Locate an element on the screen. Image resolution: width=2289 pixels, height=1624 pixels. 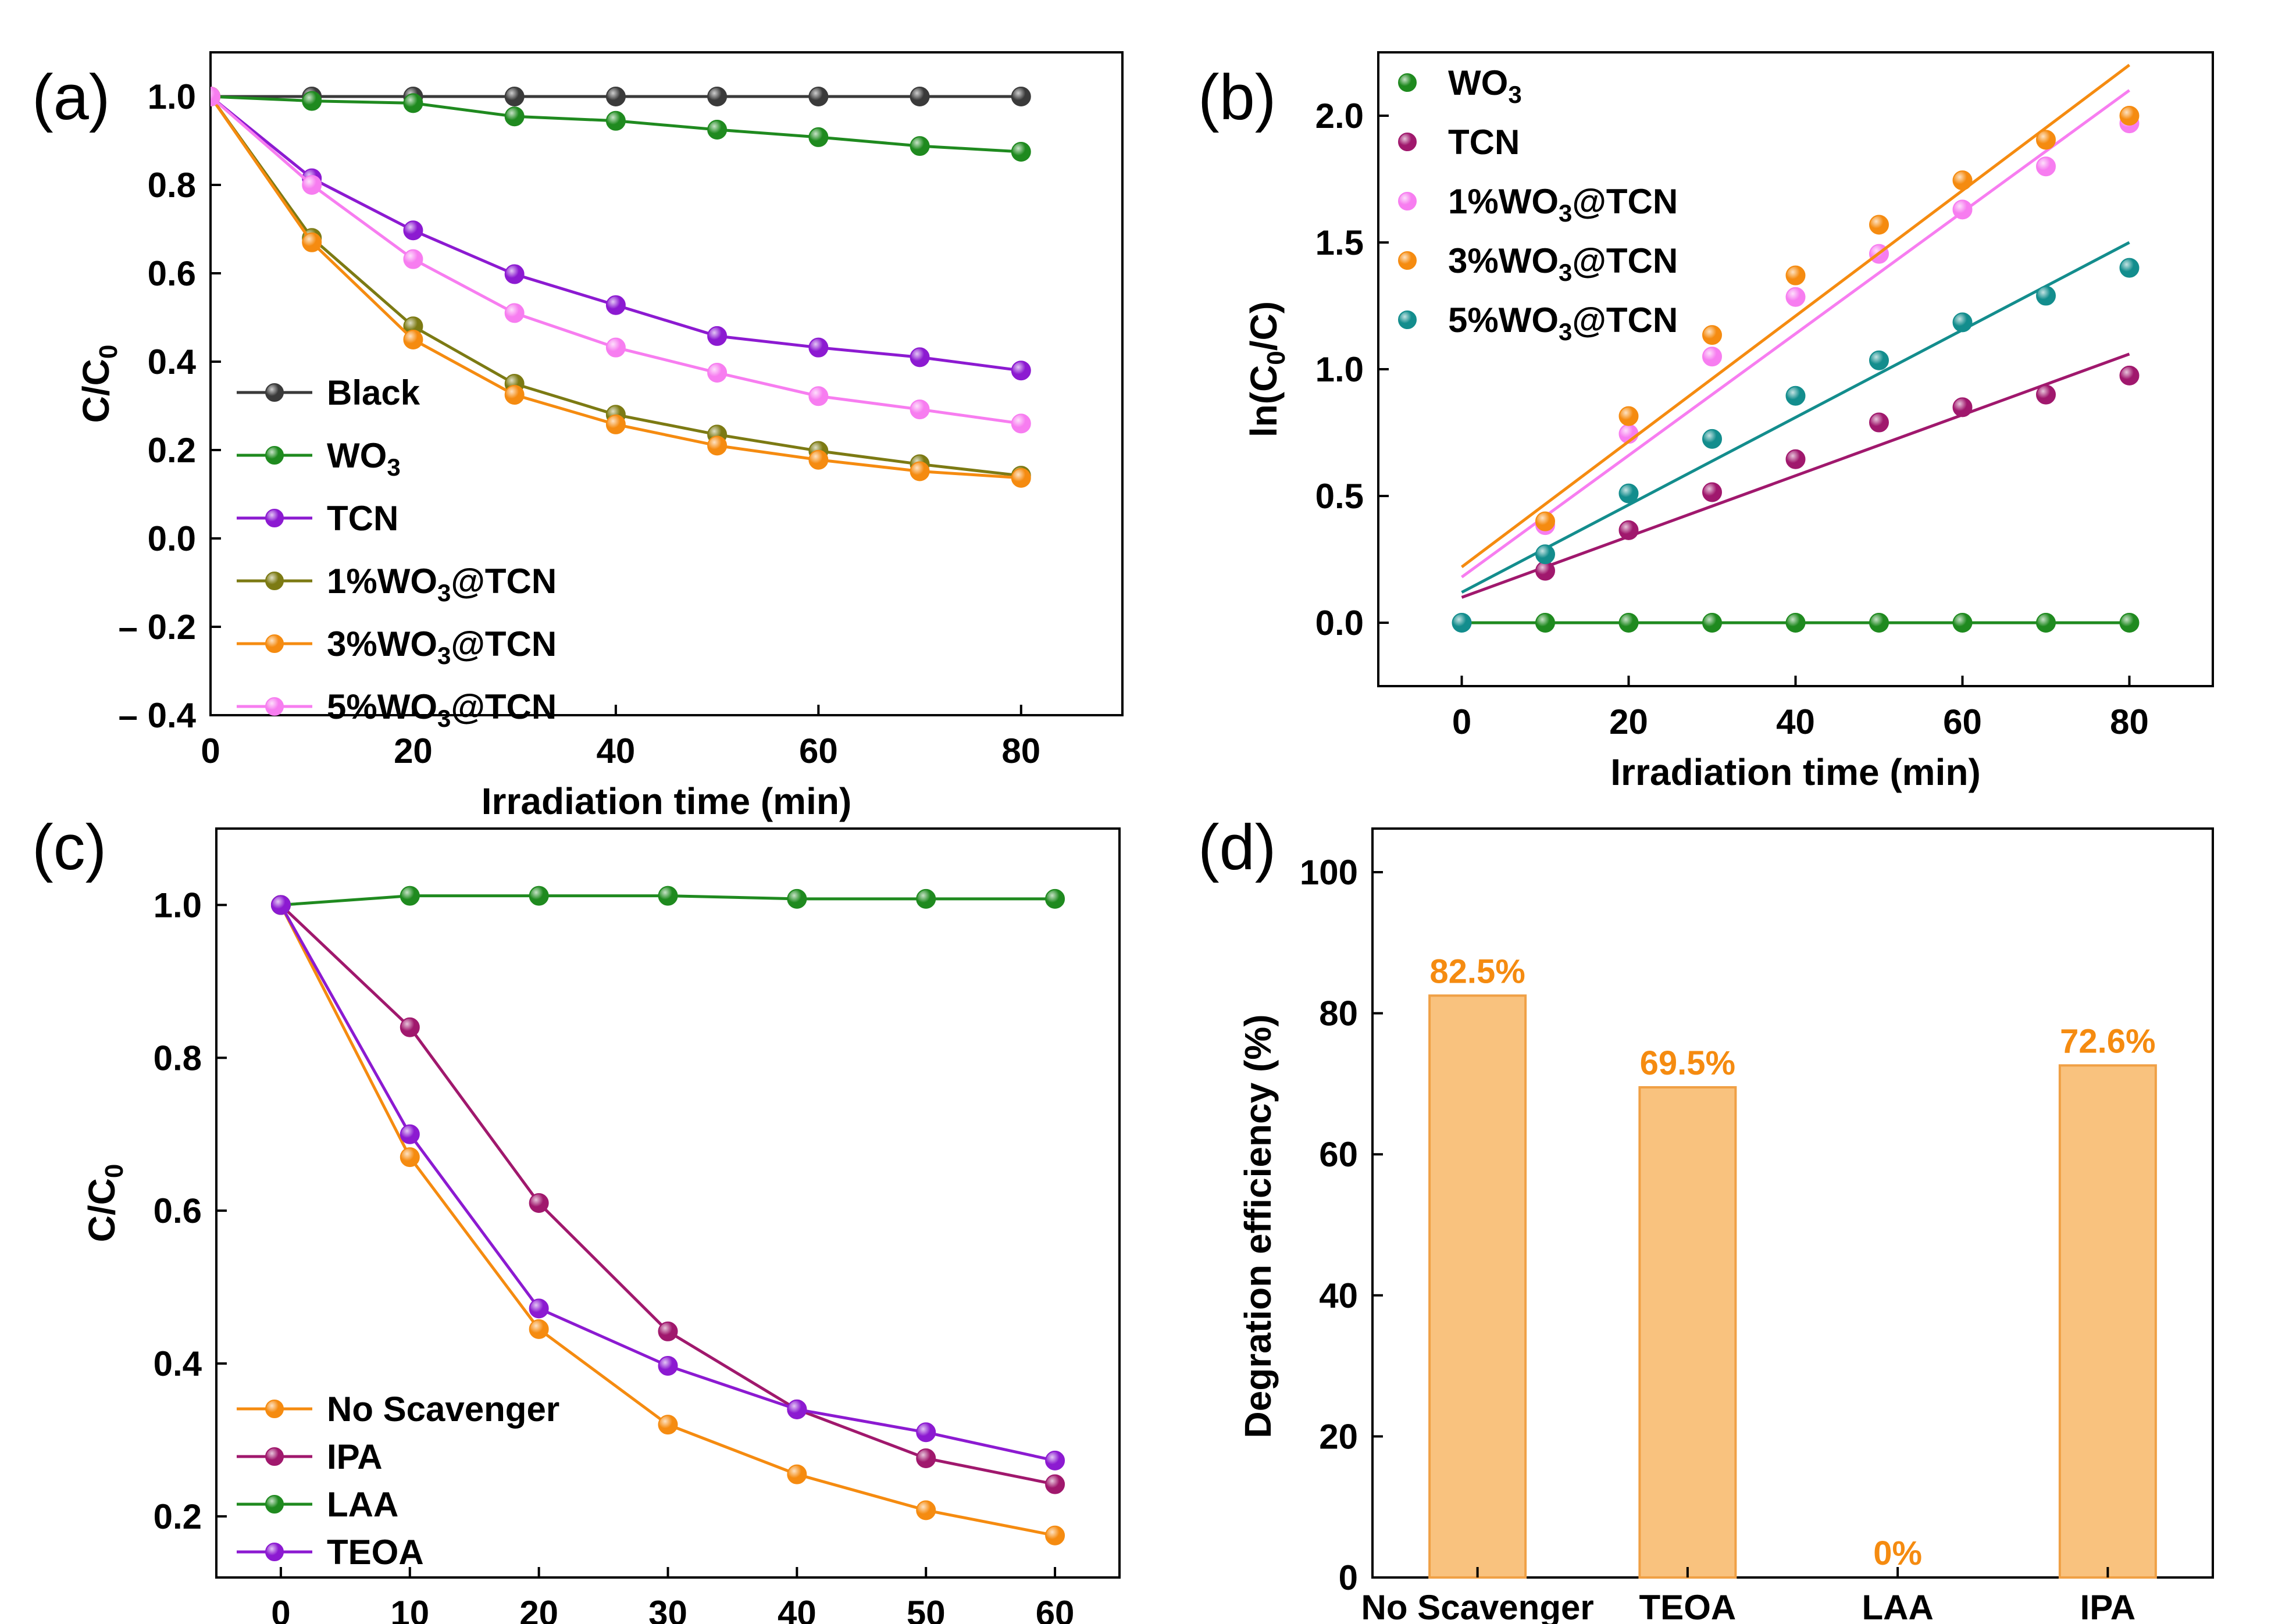
legend-item-5%WO3@TCN: 5%WO3@TCN is located at coordinates (1538, 323).